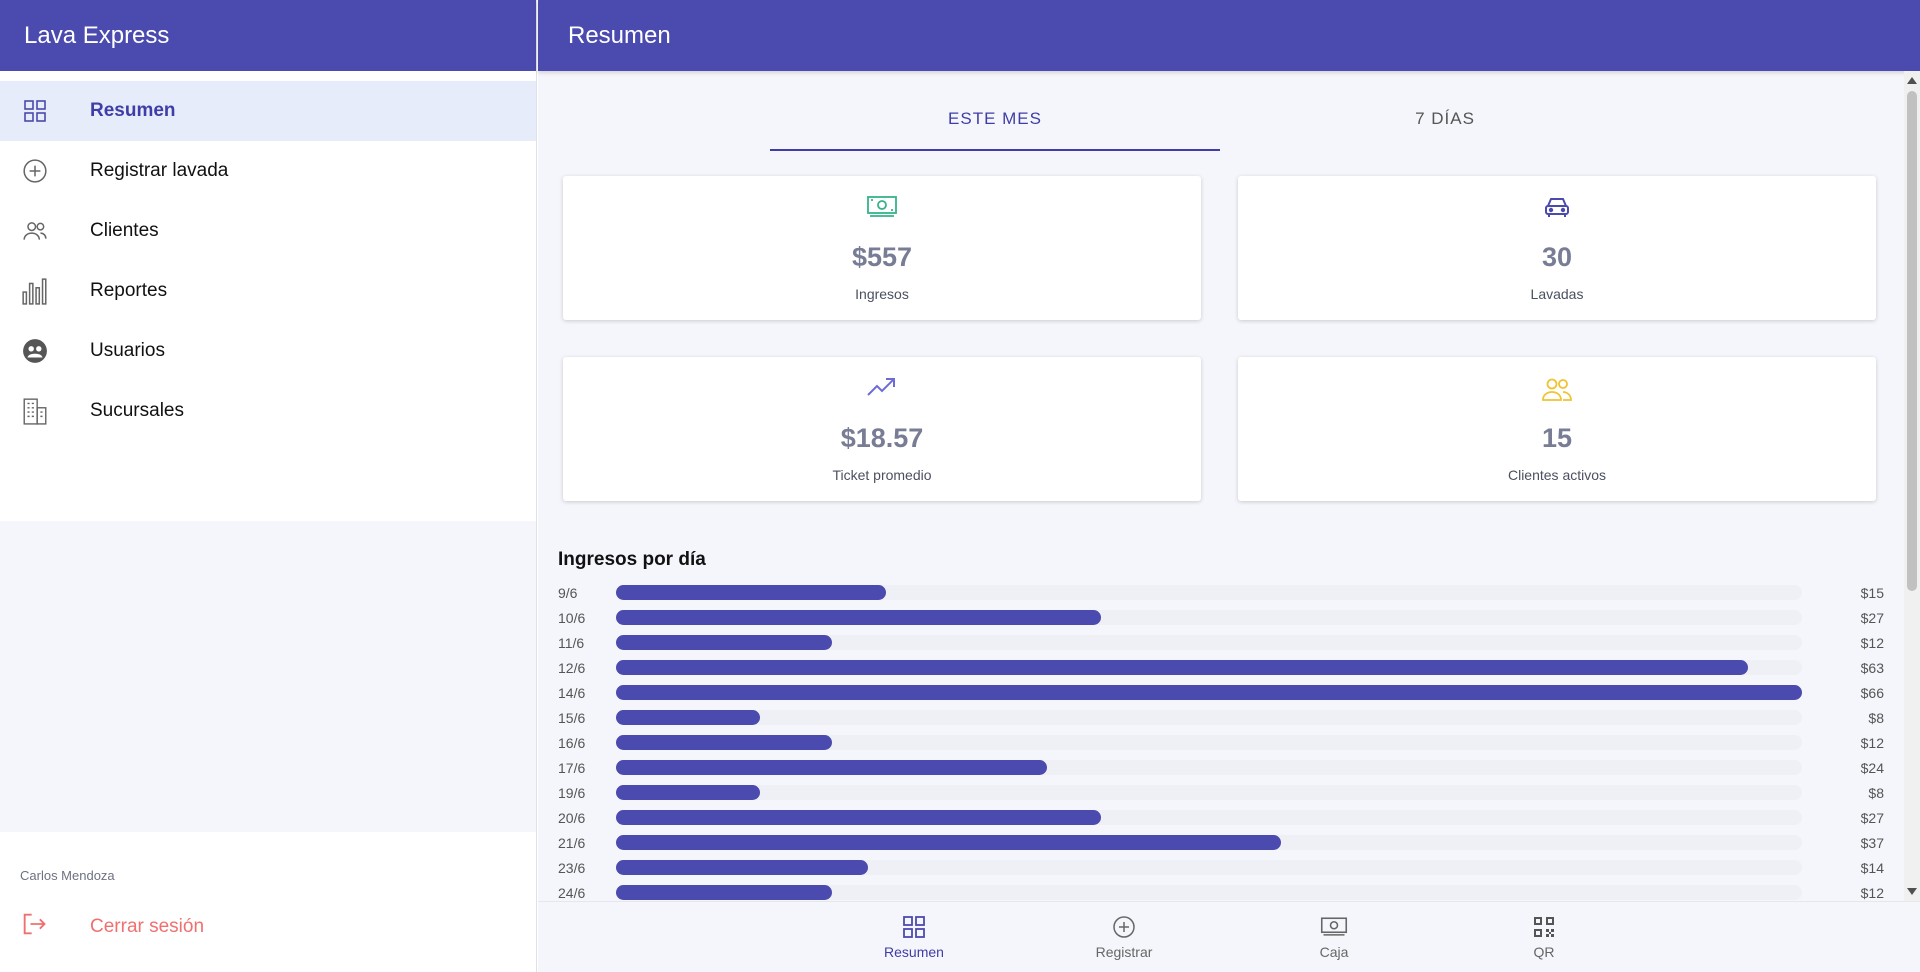 The image size is (1920, 972). I want to click on bar-row: 15/6 $8, so click(1231, 718).